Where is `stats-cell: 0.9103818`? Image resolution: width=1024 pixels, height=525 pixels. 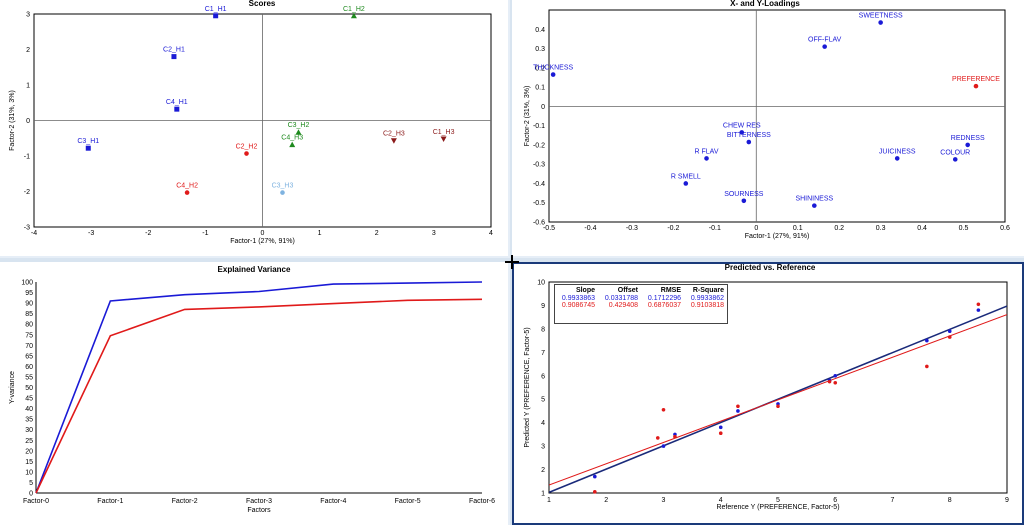
stats-cell: 0.9103818 is located at coordinates (707, 305).